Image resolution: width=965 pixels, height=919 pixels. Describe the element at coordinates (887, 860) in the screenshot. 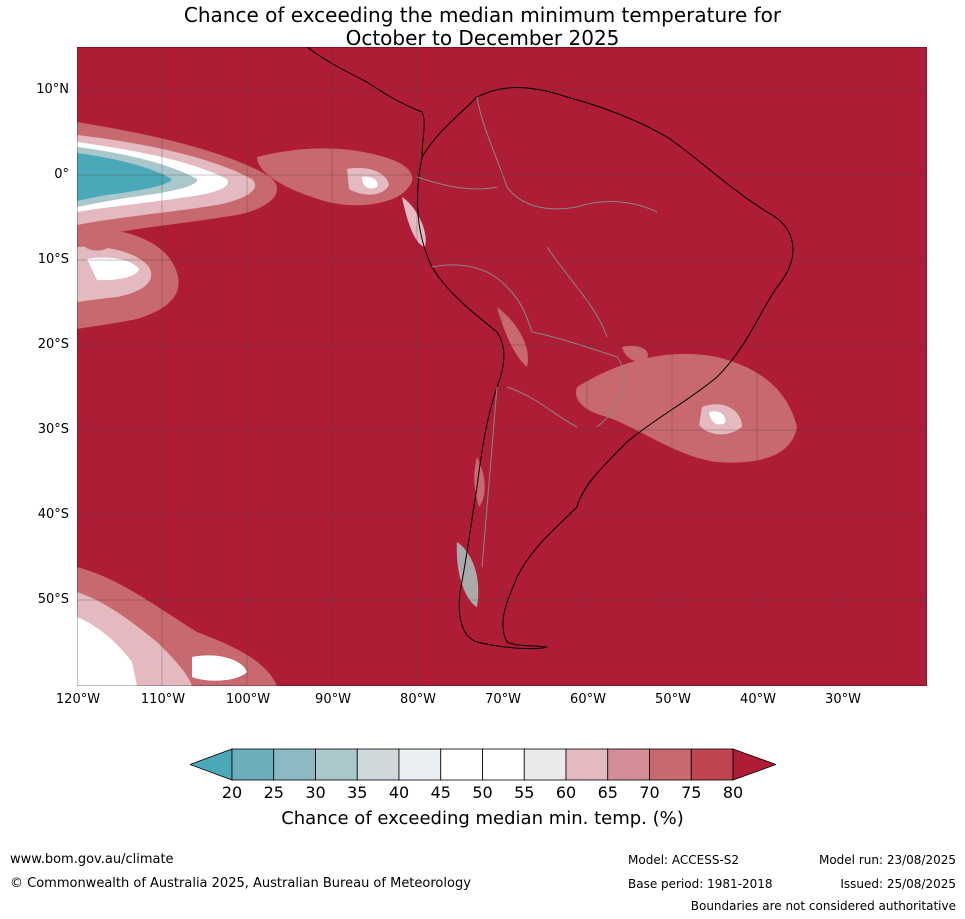

I see `model-run-text: Model run: 23/08/2025` at that location.